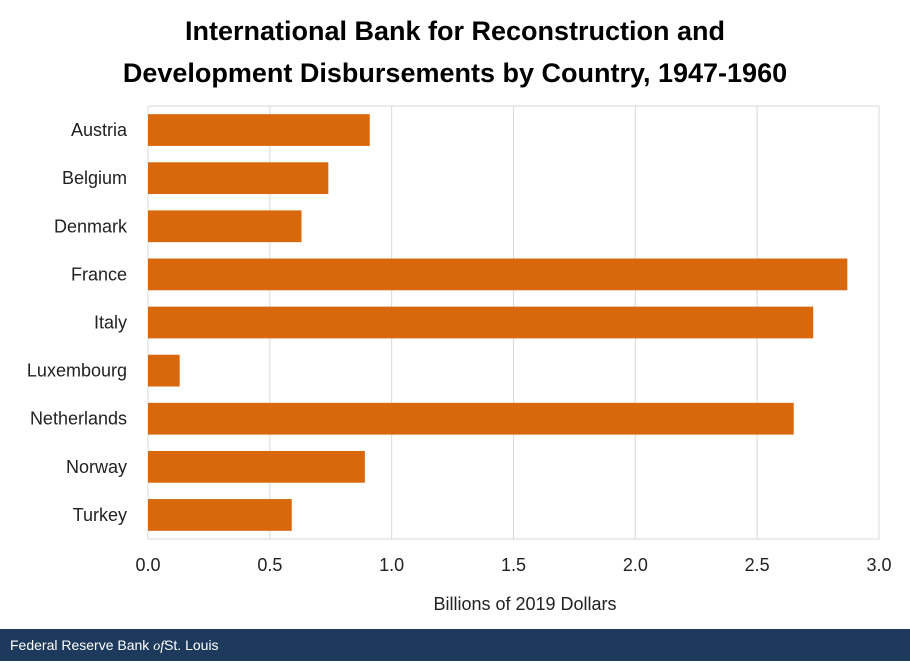  Describe the element at coordinates (220, 515) in the screenshot. I see `bar-turkey` at that location.